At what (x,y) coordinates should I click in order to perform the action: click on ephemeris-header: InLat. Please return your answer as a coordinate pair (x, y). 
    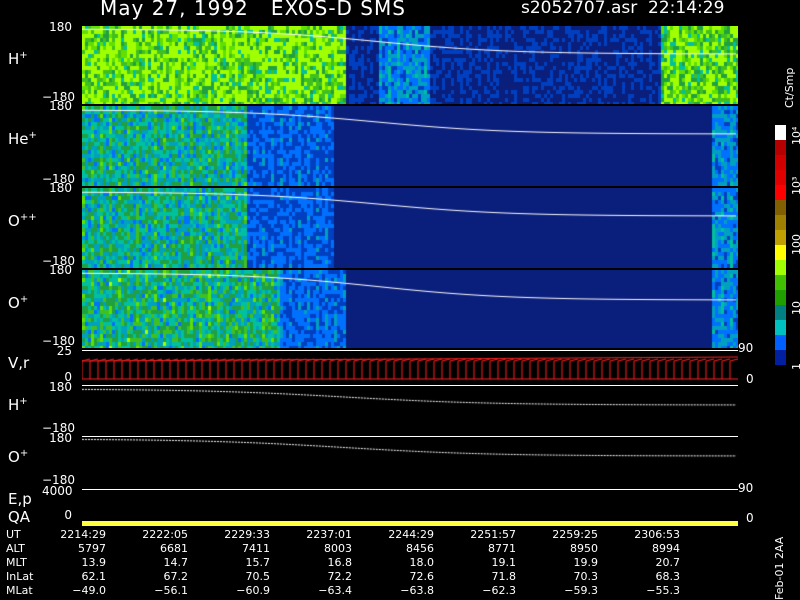
    Looking at the image, I should click on (20, 576).